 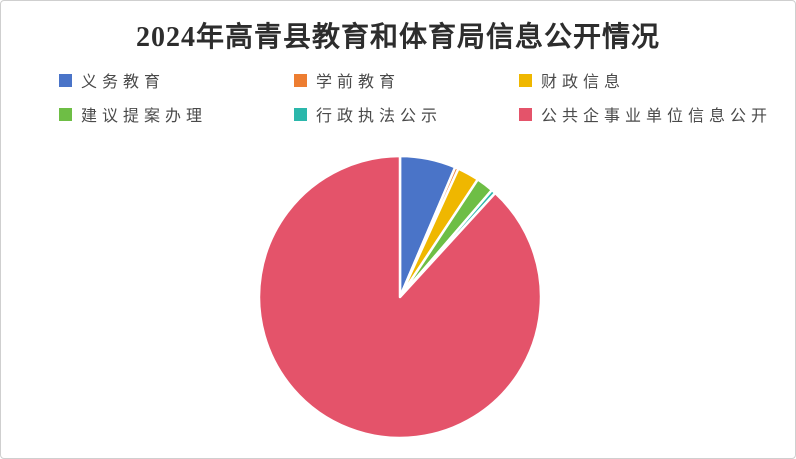 I want to click on legend-label: 公共企事业单位信息公开, so click(x=657, y=116).